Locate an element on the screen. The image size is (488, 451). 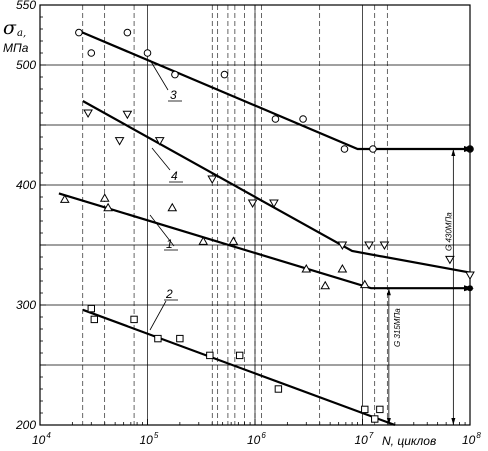
x-axis-label: N, циклов is located at coordinates (409, 441).